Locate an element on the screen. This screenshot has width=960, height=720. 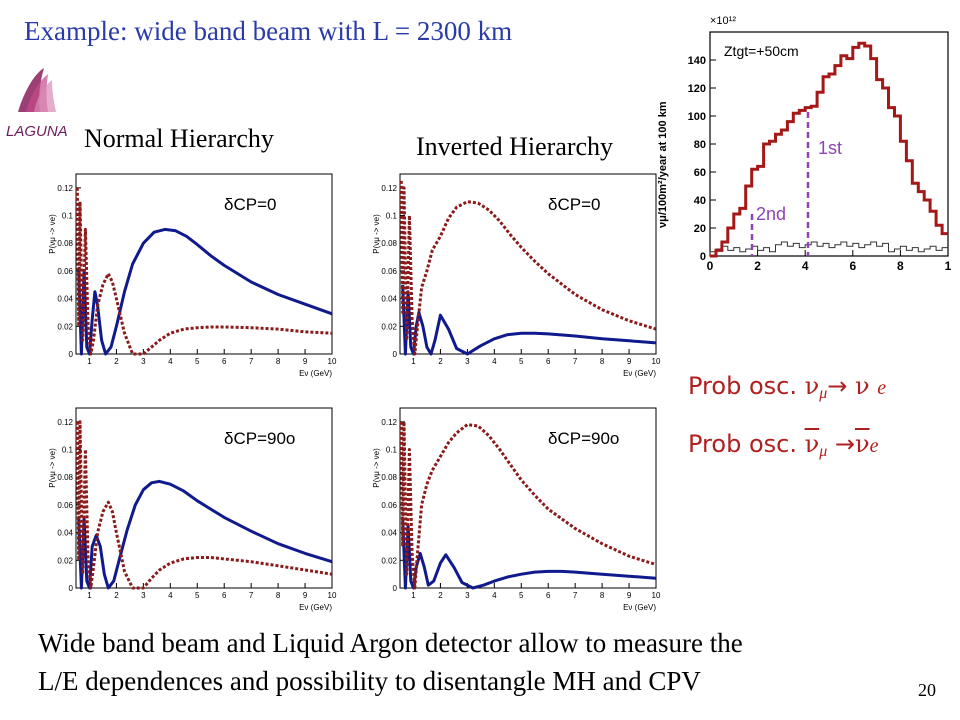
flux-y-tick-label: 0 is located at coordinates (703, 257).